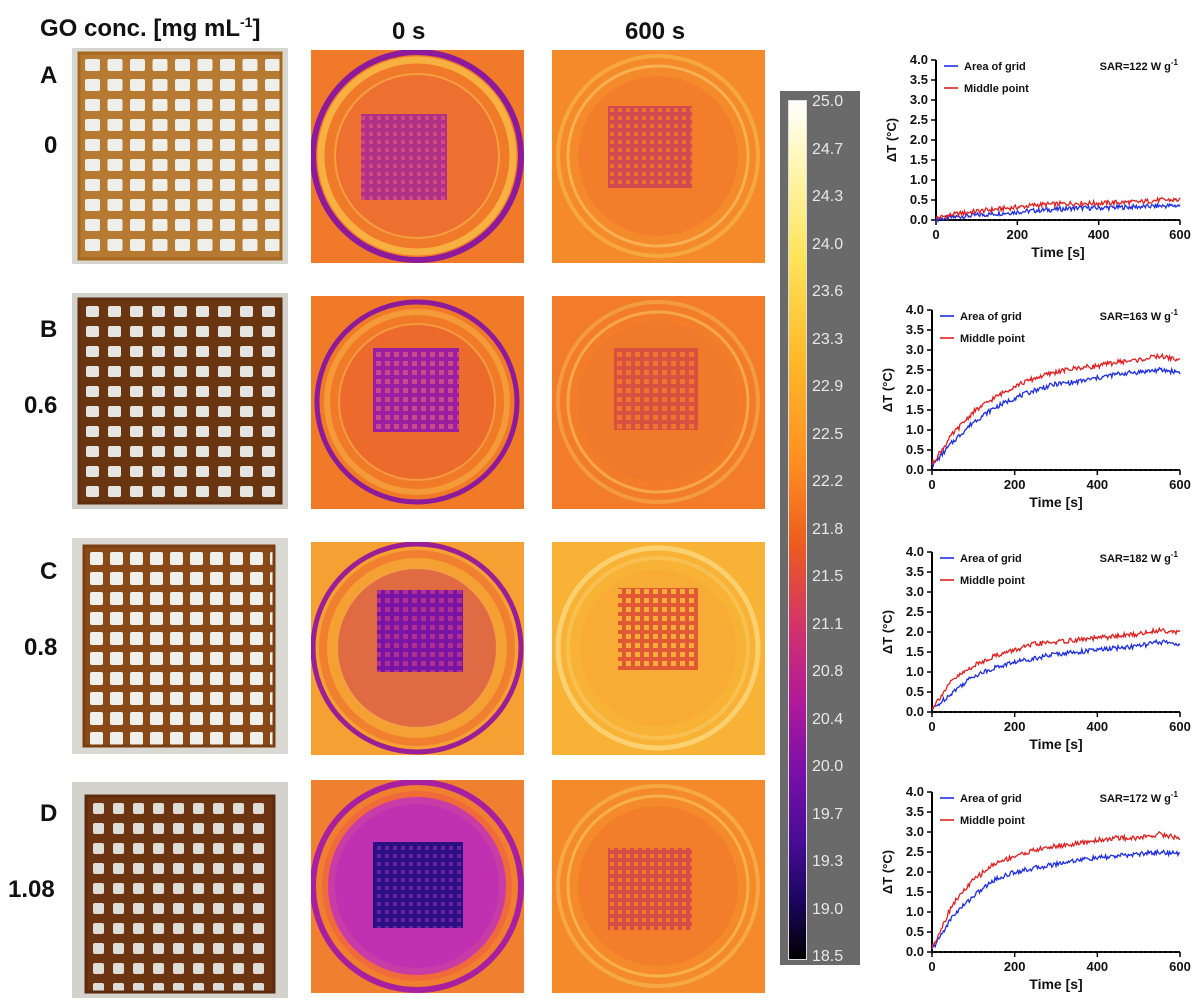 The image size is (1199, 1003). I want to click on sar-annotation-text: SAR=163 W g, so click(1135, 317).